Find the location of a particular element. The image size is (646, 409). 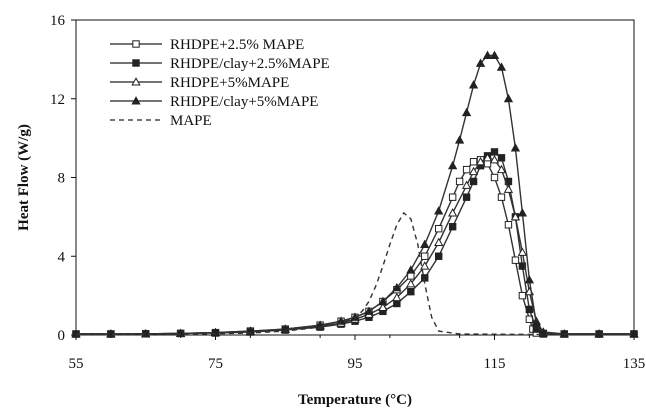

legend-label: RHDPE+5%MAPE is located at coordinates (229, 83).